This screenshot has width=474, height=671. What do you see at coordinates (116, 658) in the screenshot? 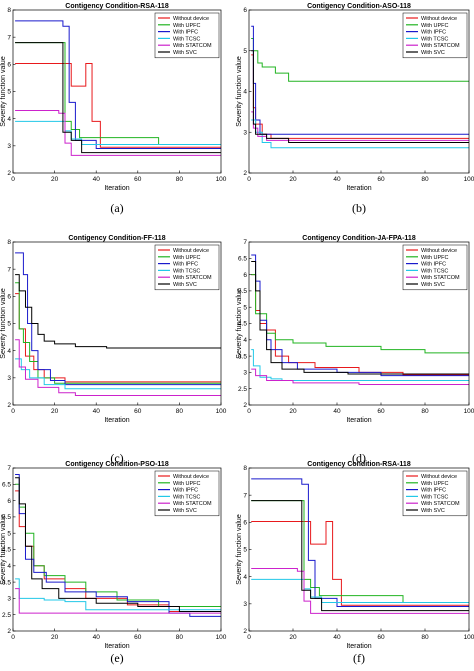
I see `panel-caption: (e)` at bounding box center [116, 658].